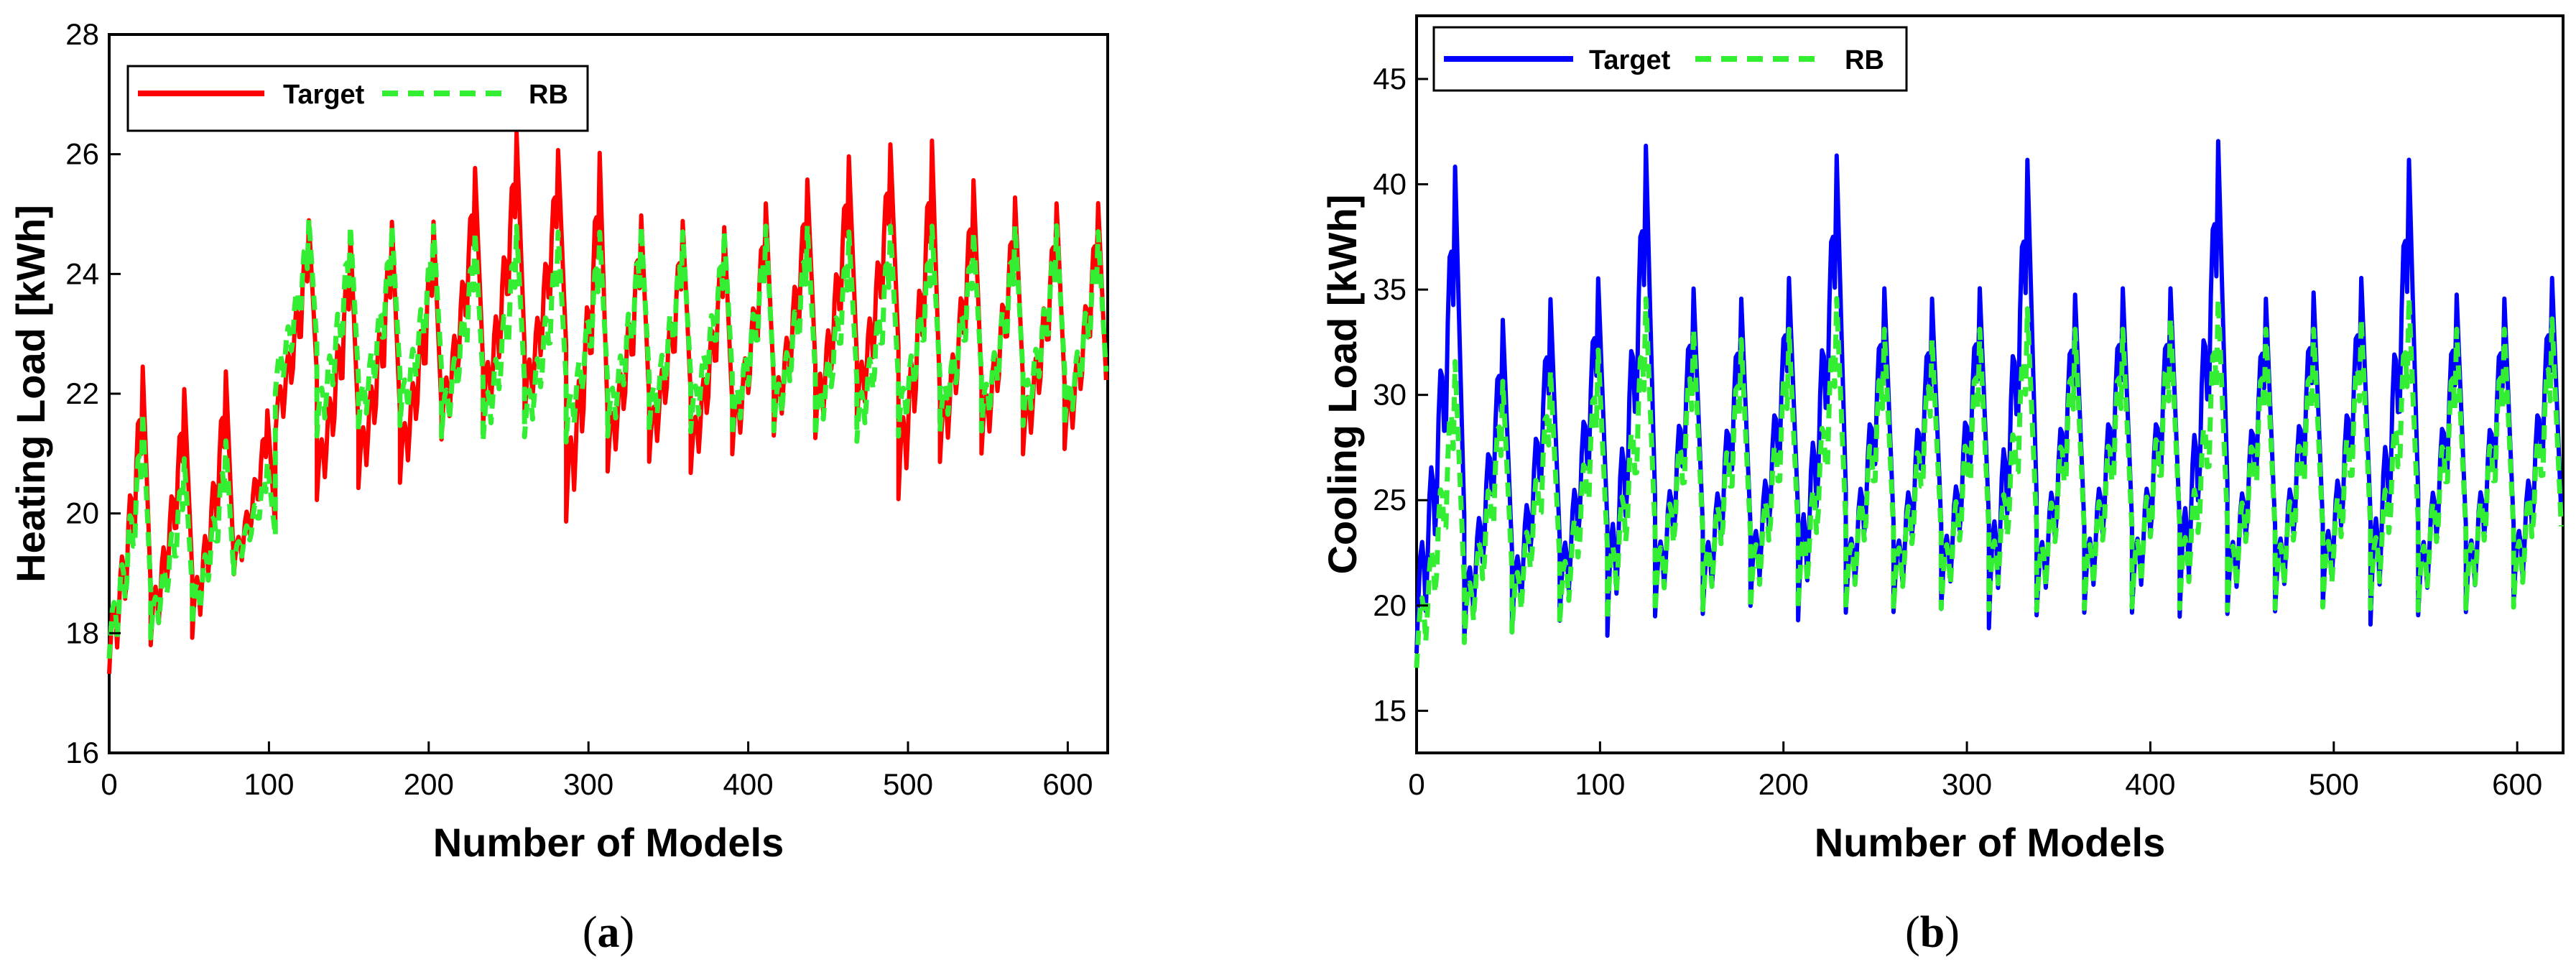 This screenshot has height=967, width=2576. I want to click on y-axis-title-b: Cooling Load [kWh], so click(1342, 385).